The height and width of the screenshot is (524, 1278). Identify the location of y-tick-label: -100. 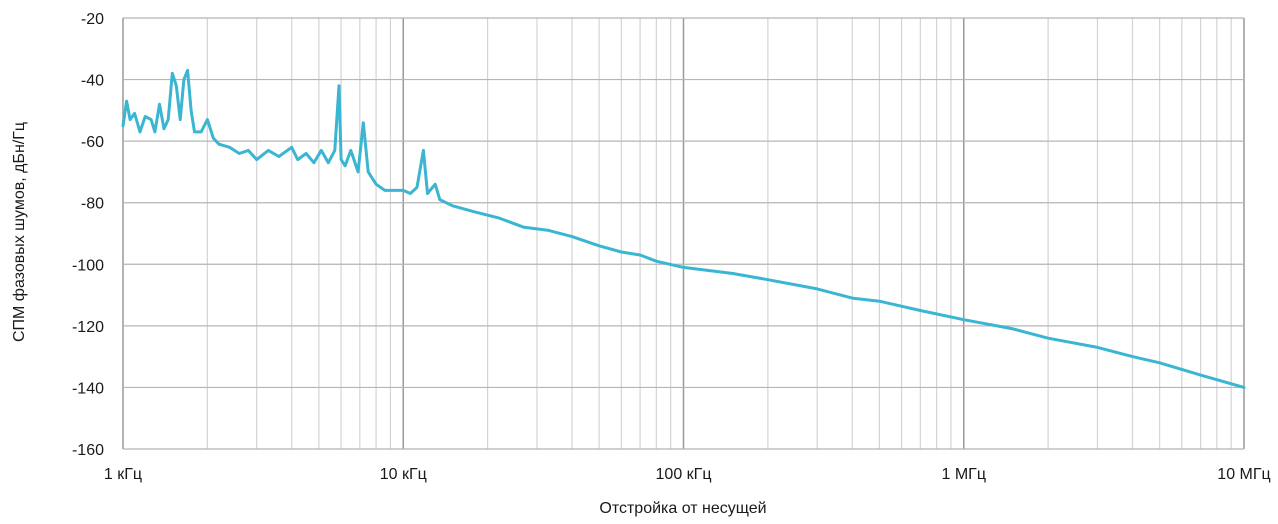
(88, 265).